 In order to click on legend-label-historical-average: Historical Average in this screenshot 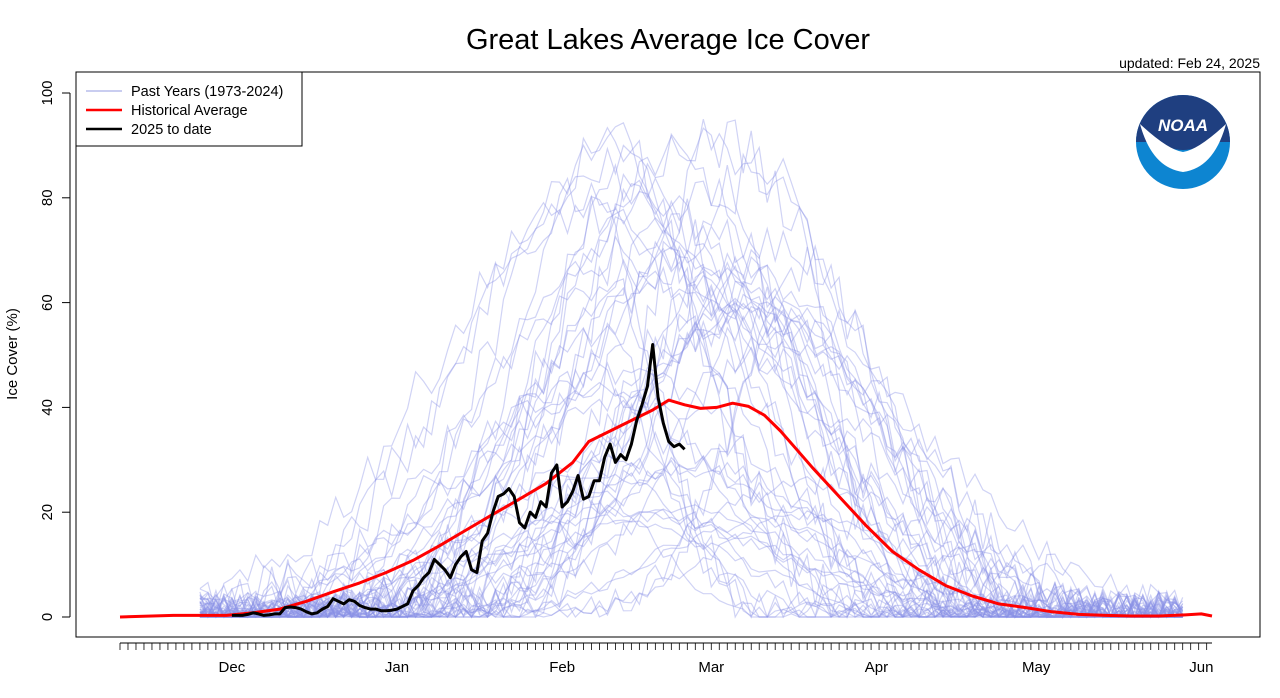, I will do `click(189, 111)`.